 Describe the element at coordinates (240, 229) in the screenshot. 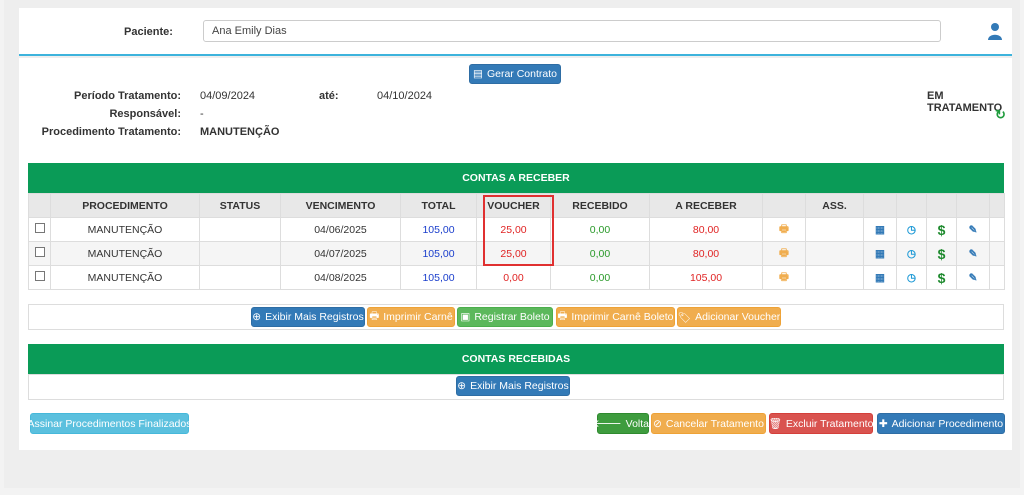

I see `cell-status` at that location.